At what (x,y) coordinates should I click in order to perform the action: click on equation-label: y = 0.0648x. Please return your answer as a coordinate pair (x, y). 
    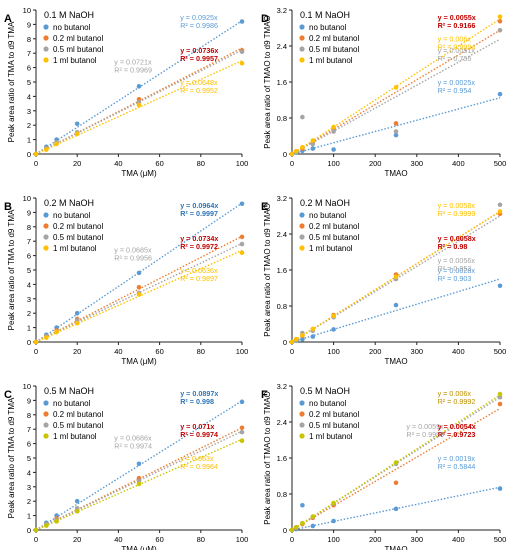
    Looking at the image, I should click on (199, 82).